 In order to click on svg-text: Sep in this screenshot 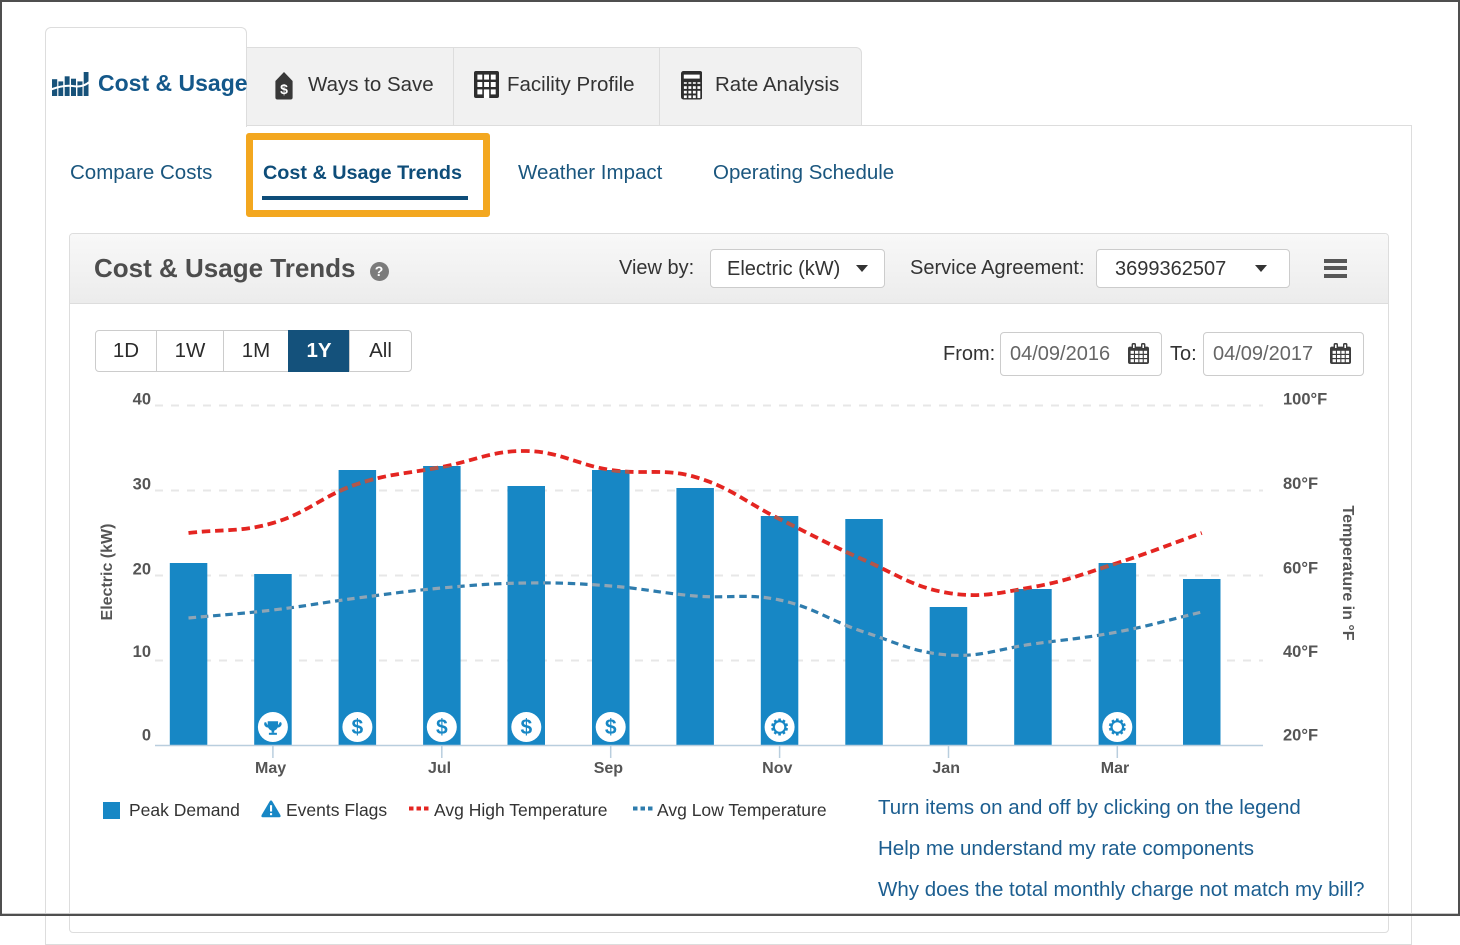, I will do `click(609, 768)`.